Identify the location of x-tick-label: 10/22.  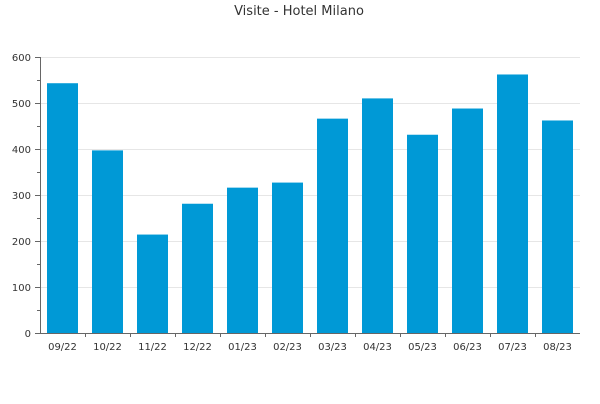
(107, 347).